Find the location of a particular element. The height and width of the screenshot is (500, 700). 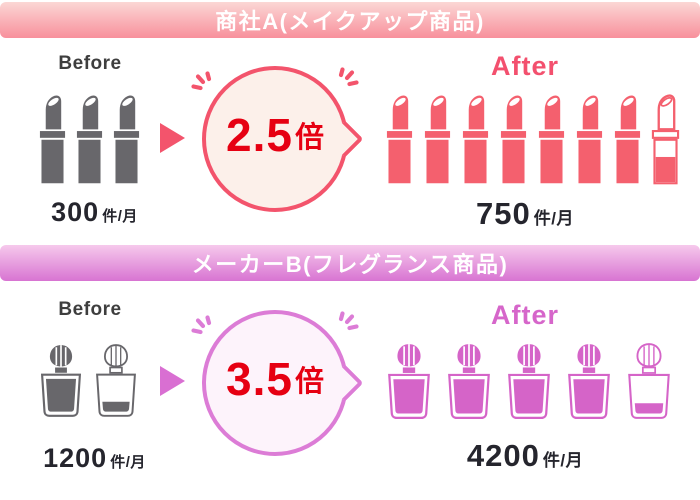

value-number: 300 is located at coordinates (75, 212).